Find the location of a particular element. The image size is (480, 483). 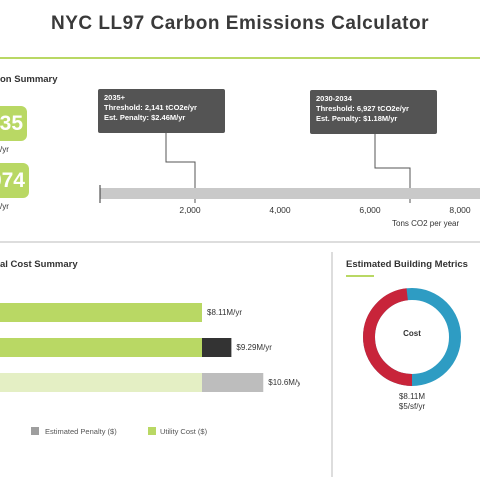

emissions-summary-heading: on Summary is located at coordinates (29, 79).